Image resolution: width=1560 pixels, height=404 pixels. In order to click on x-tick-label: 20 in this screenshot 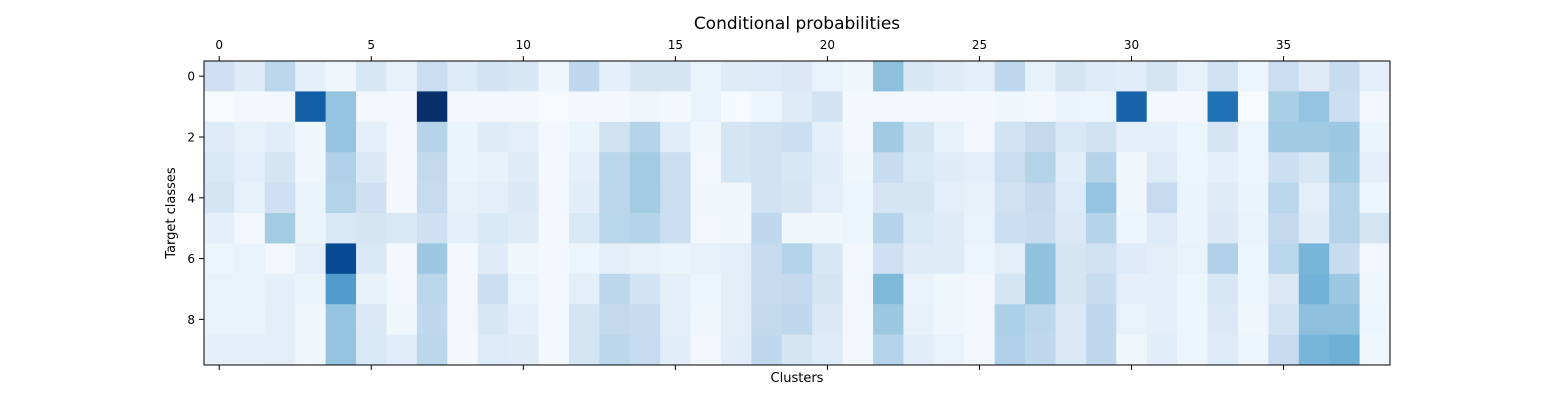, I will do `click(827, 45)`.